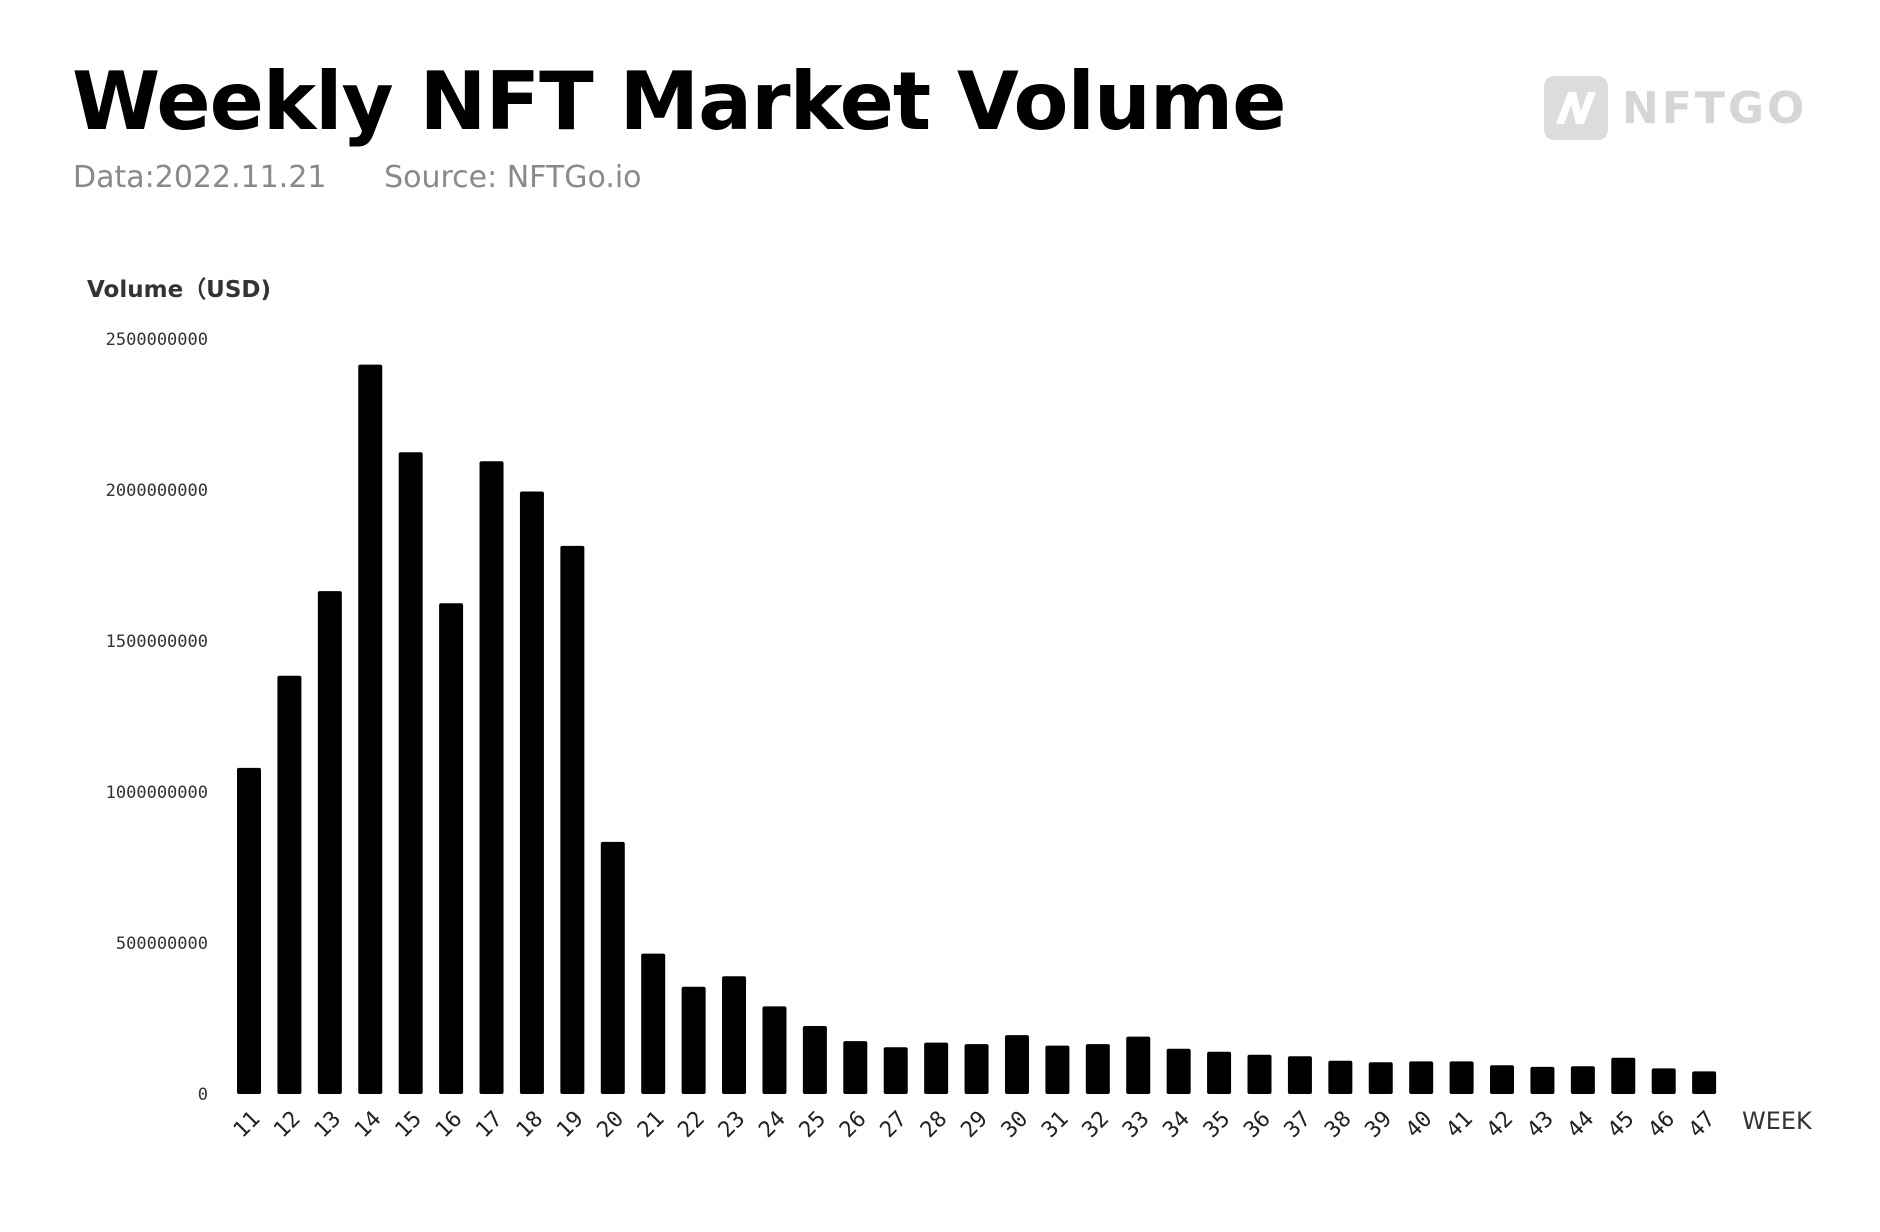 The width and height of the screenshot is (1880, 1232). What do you see at coordinates (1136, 1125) in the screenshot?
I see `x-tick-label: 33` at bounding box center [1136, 1125].